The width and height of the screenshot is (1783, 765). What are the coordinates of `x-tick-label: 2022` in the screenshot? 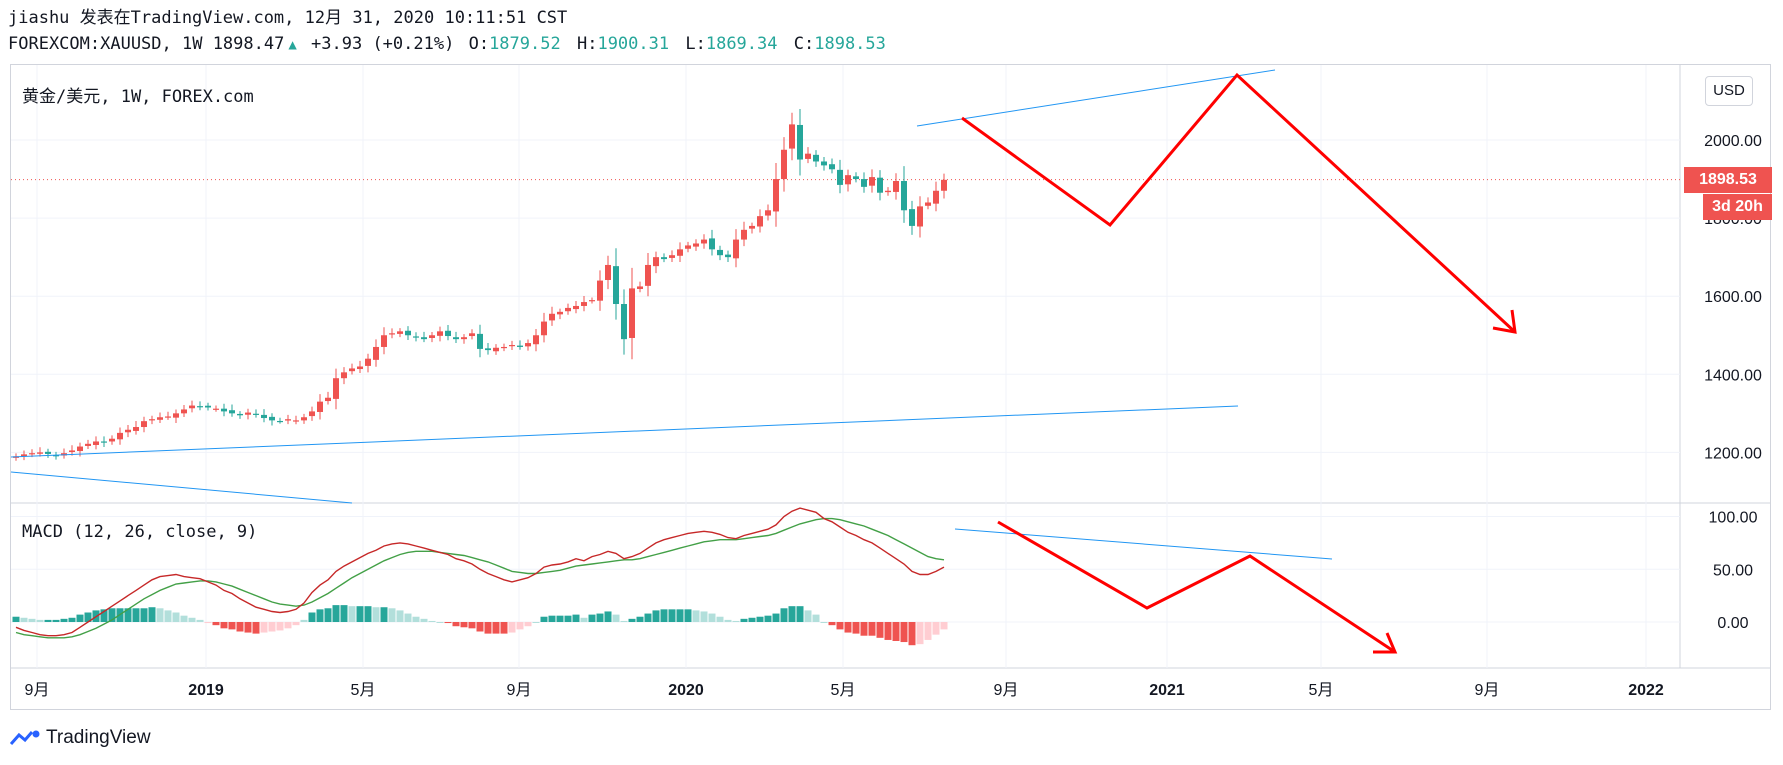 It's located at (1646, 690).